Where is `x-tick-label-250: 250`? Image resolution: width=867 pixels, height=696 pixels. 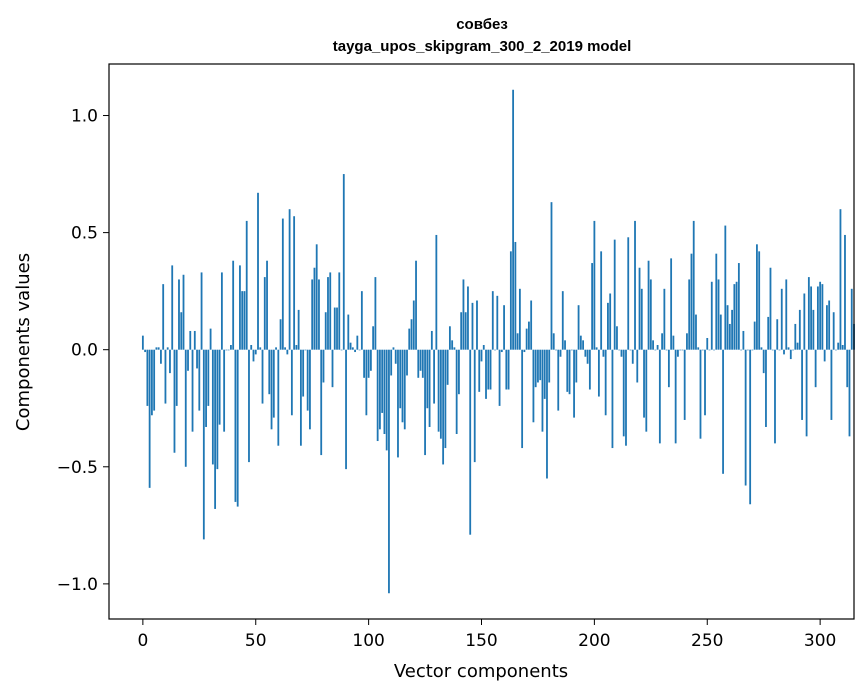
x-tick-label-250: 250 is located at coordinates (707, 641).